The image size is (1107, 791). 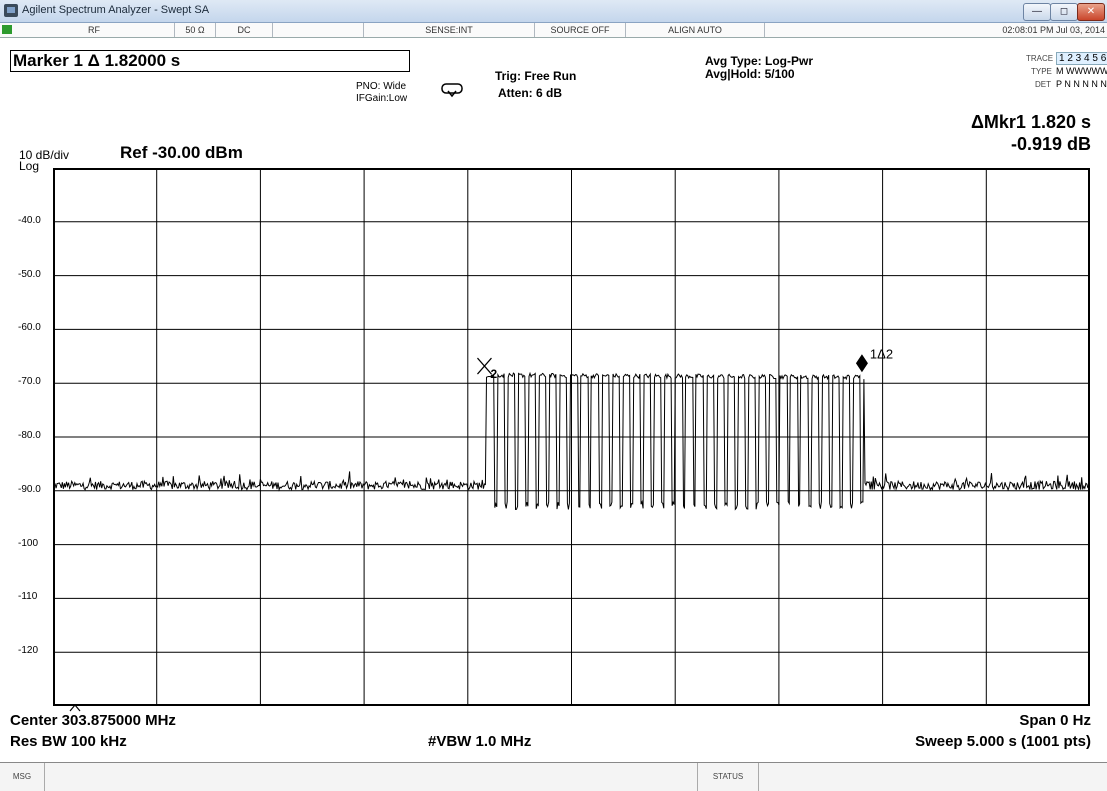 I want to click on marker-1-label: 1Δ2, so click(x=881, y=353).